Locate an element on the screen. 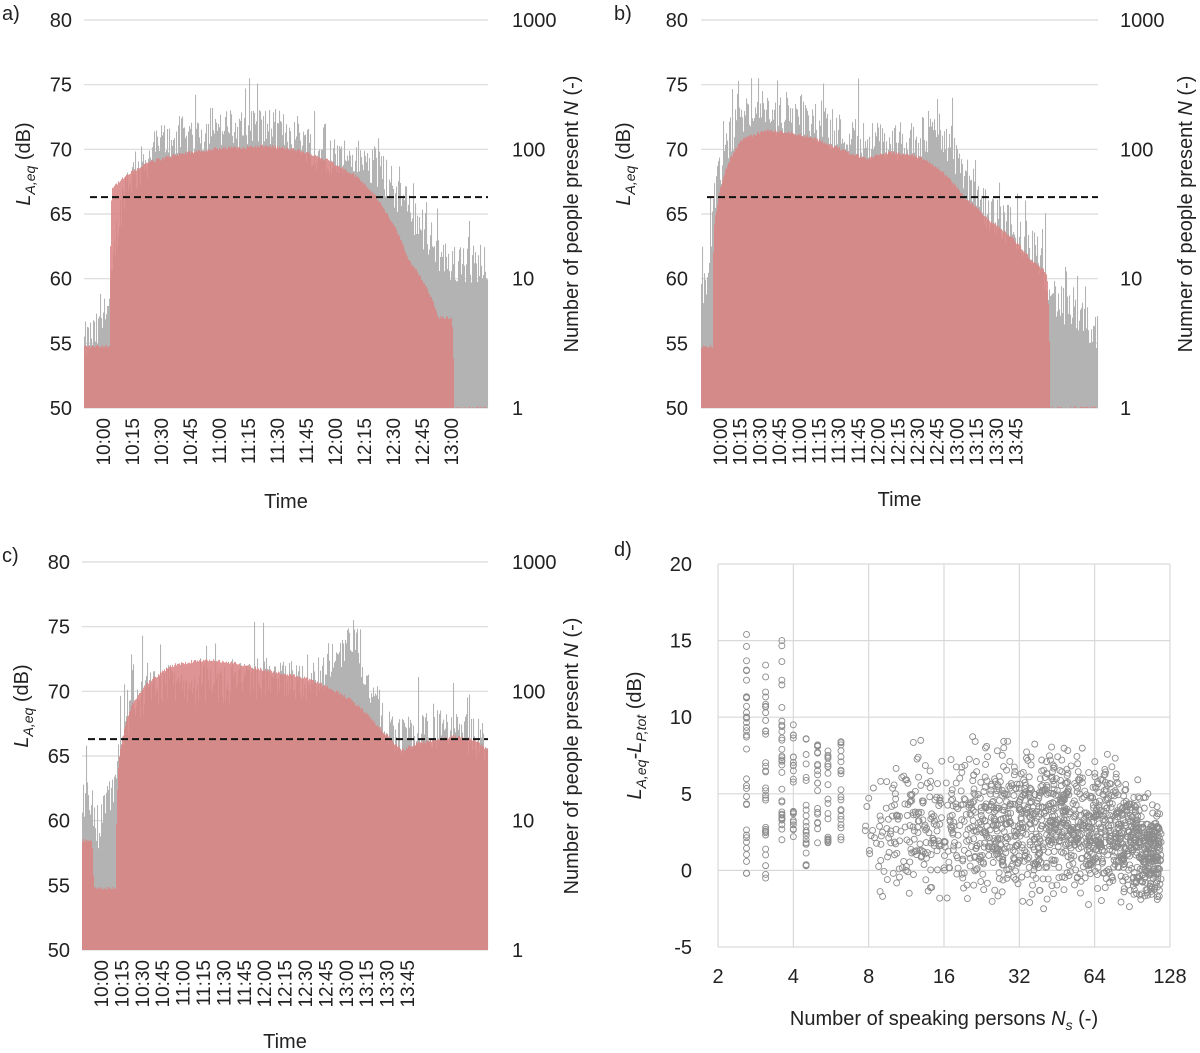 This screenshot has width=1200, height=1053. series-people-present is located at coordinates (285, 804).